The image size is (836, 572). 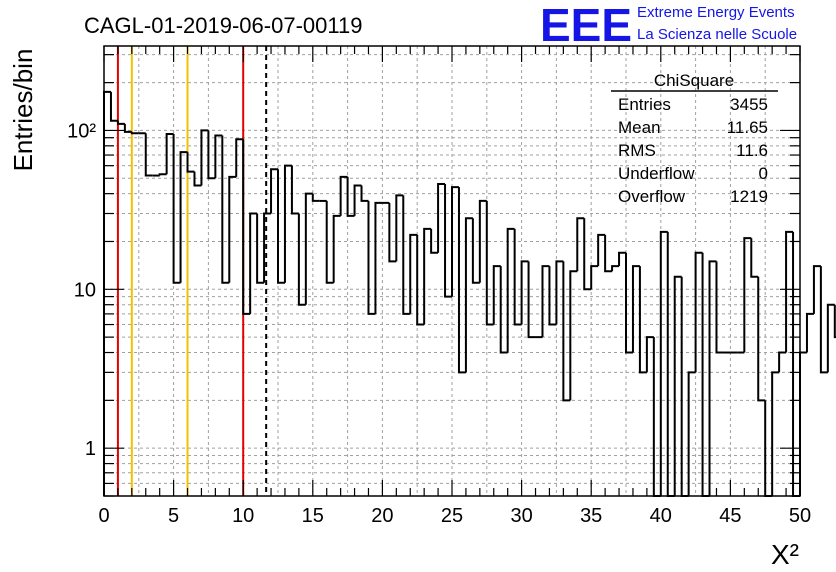 What do you see at coordinates (23, 110) in the screenshot?
I see `y-axis-label: Entries/bin` at bounding box center [23, 110].